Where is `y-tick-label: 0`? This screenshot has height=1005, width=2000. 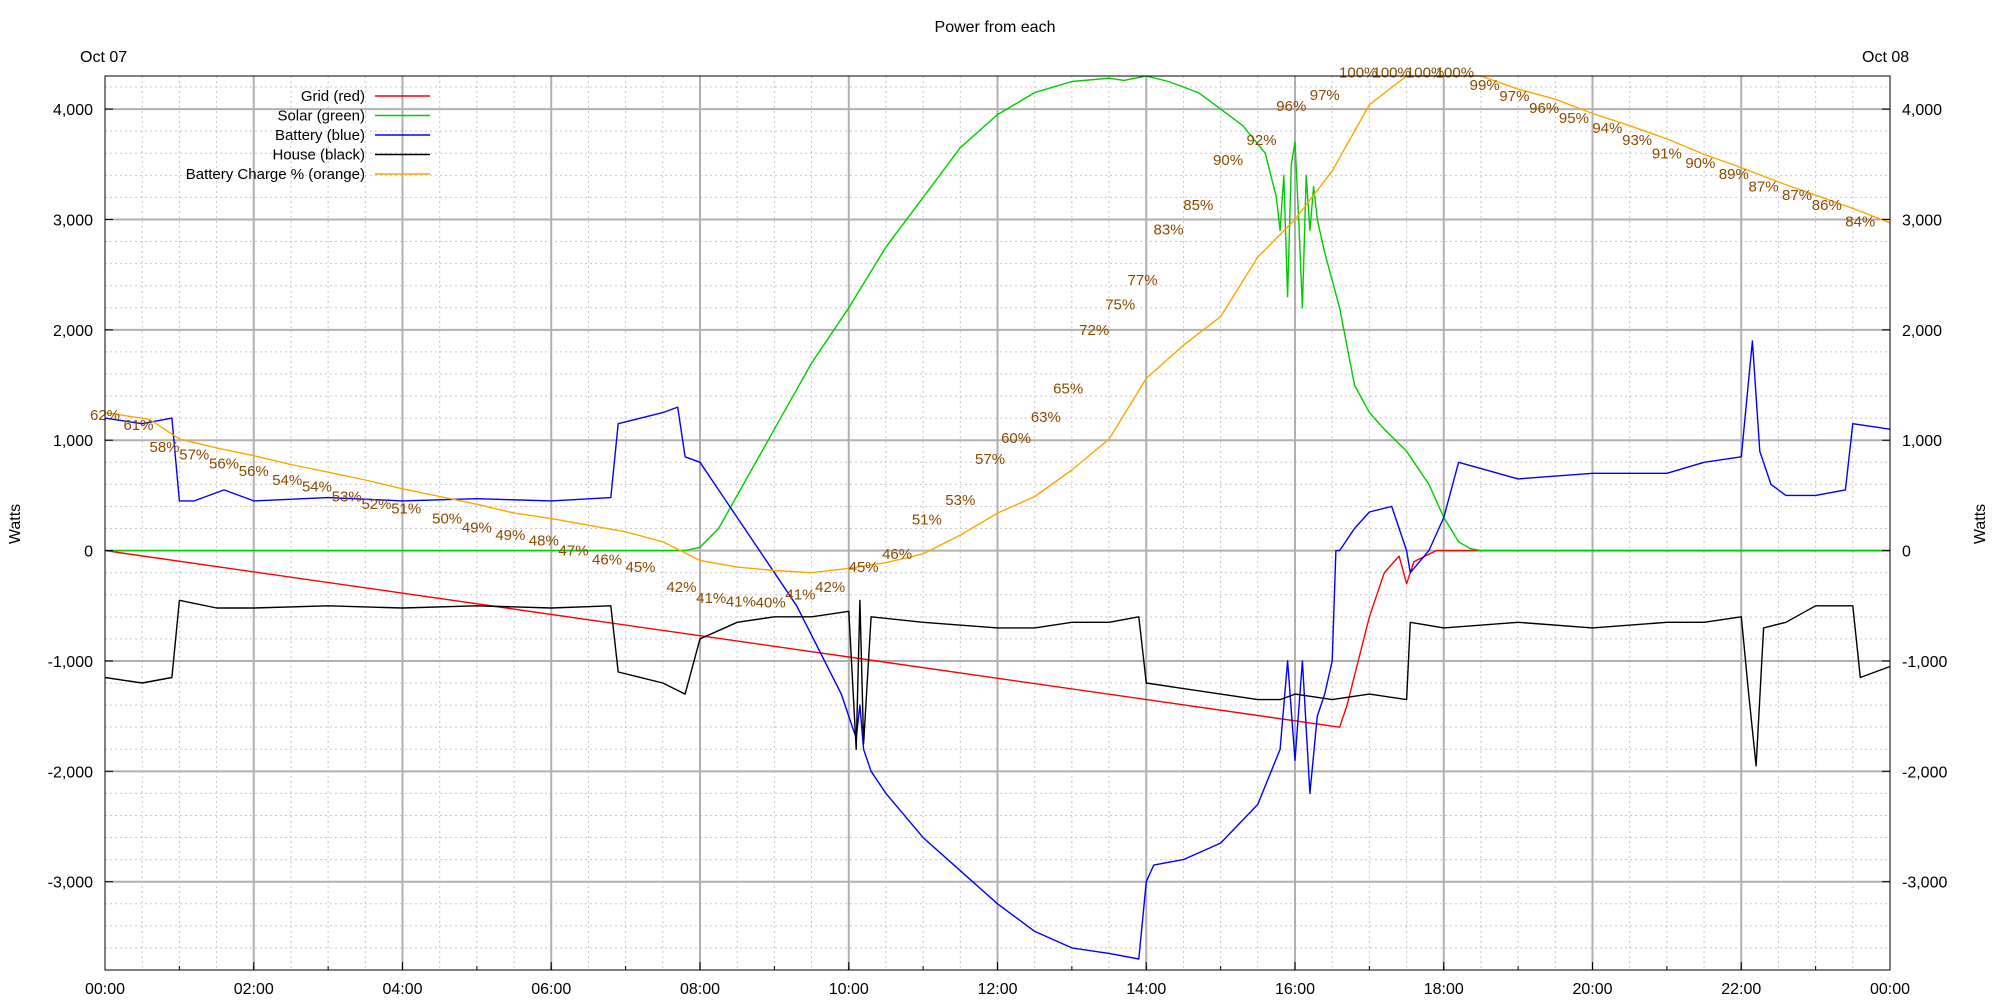 y-tick-label: 0 is located at coordinates (88, 552).